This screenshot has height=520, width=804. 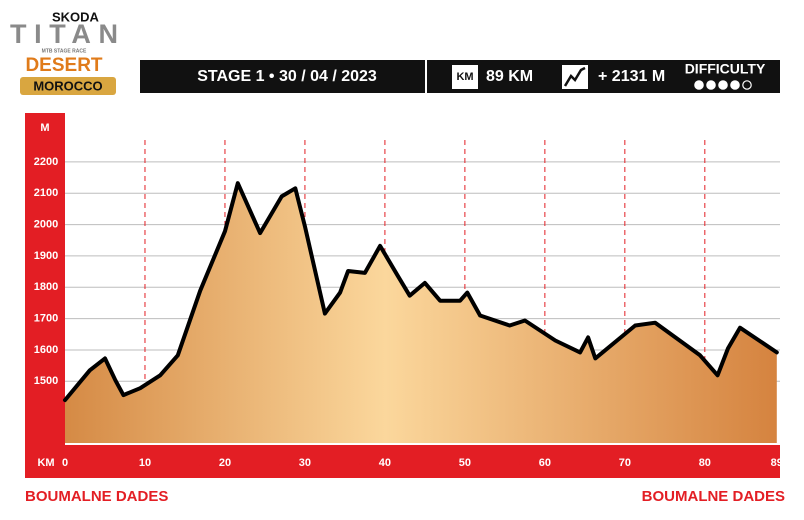 What do you see at coordinates (46, 350) in the screenshot?
I see `y-tick-label: 1600` at bounding box center [46, 350].